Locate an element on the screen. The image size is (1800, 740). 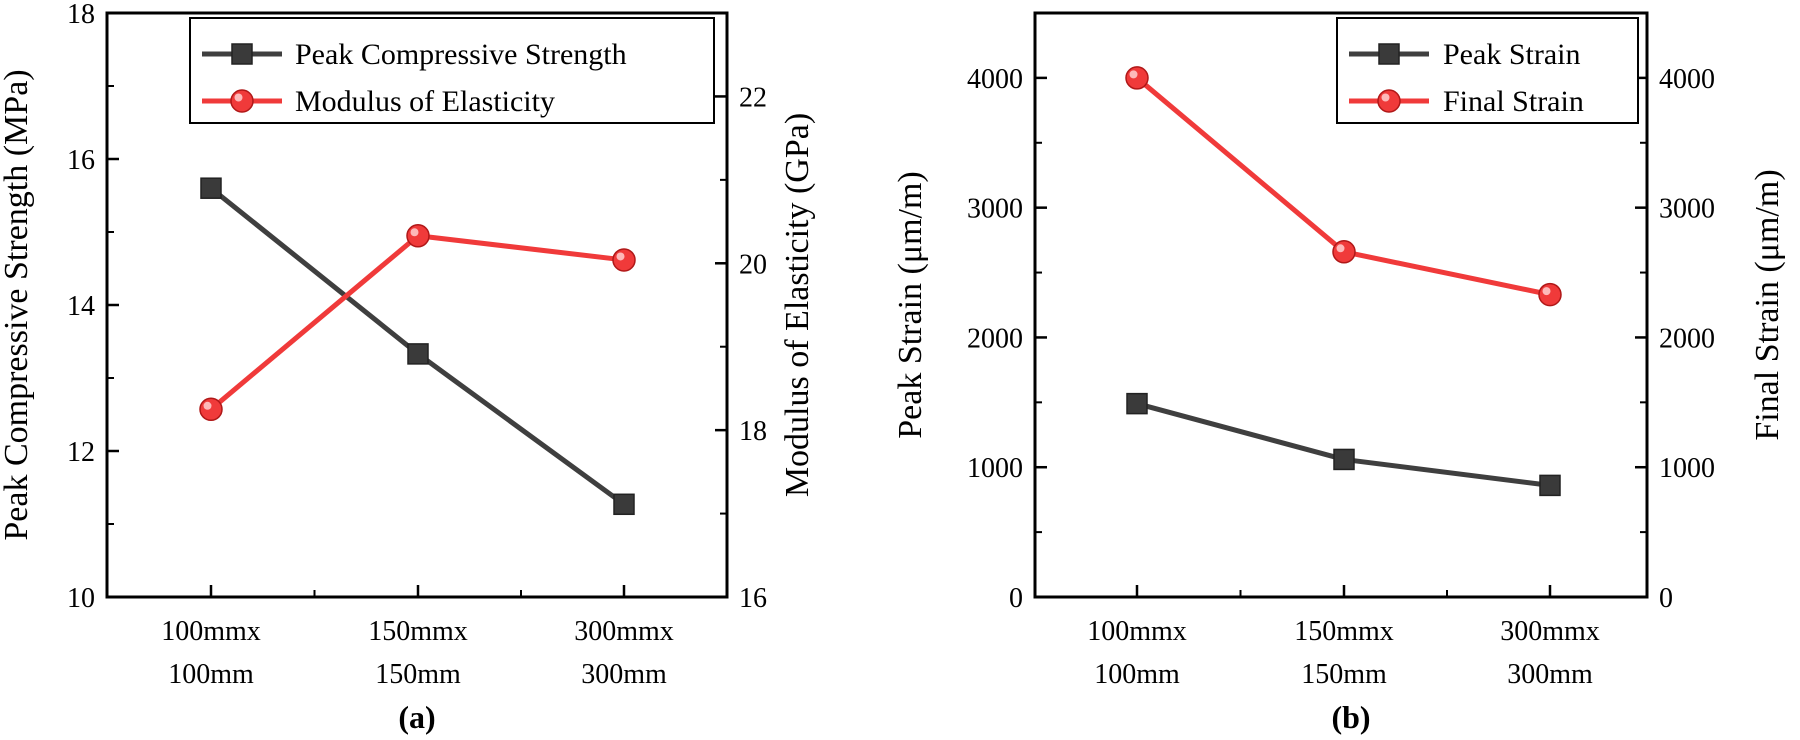
right-tick-label: 1000 is located at coordinates (1687, 468).